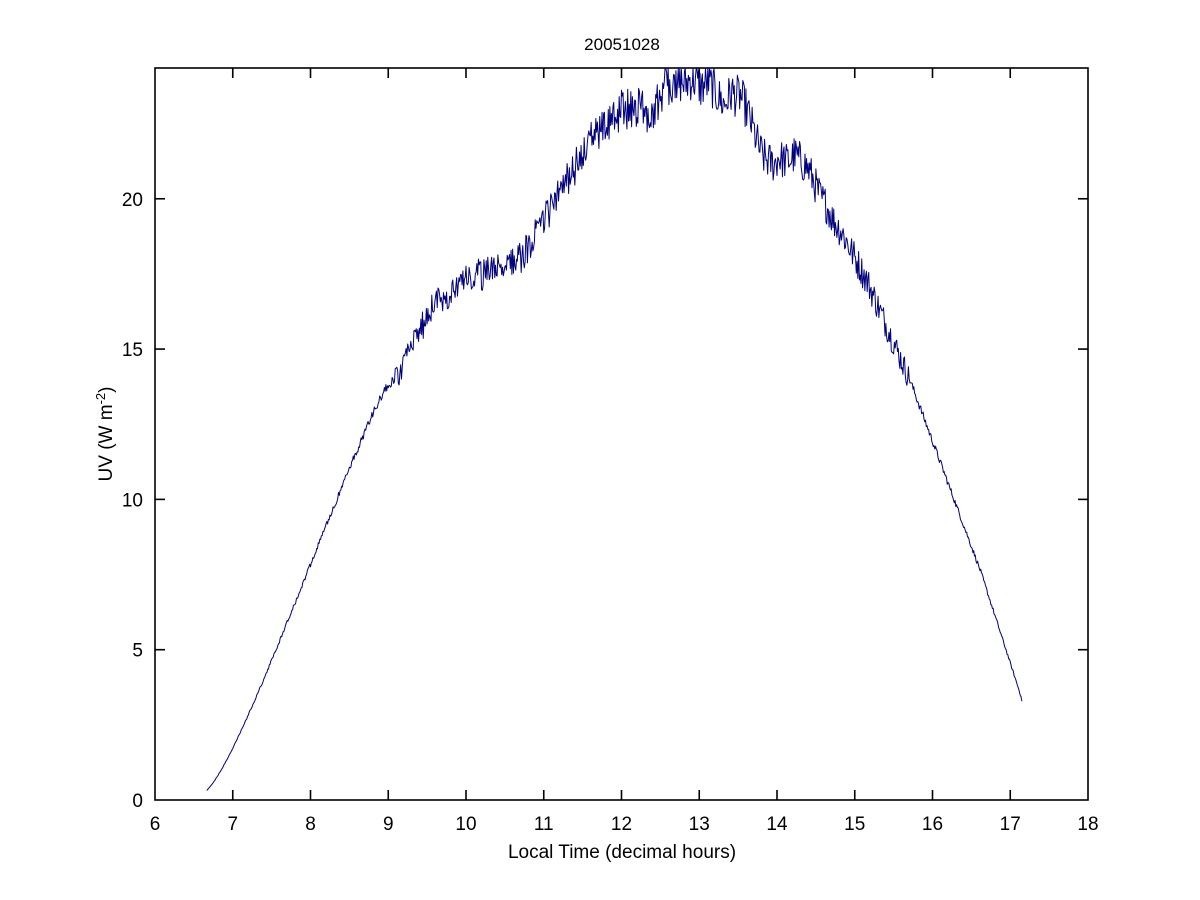 The image size is (1200, 900). What do you see at coordinates (622, 852) in the screenshot?
I see `x-axis-title: Local Time (decimal hours)` at bounding box center [622, 852].